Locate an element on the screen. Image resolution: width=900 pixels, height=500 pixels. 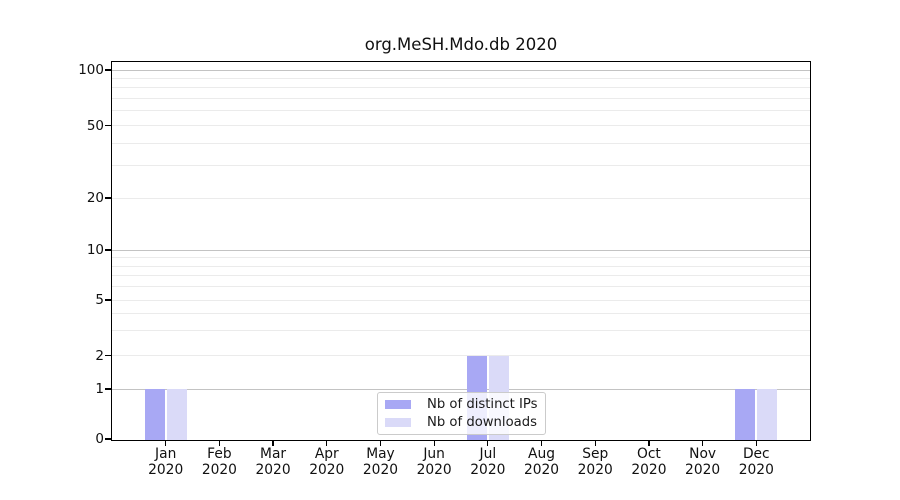
bar-distinct-ips-dec is located at coordinates (745, 414).